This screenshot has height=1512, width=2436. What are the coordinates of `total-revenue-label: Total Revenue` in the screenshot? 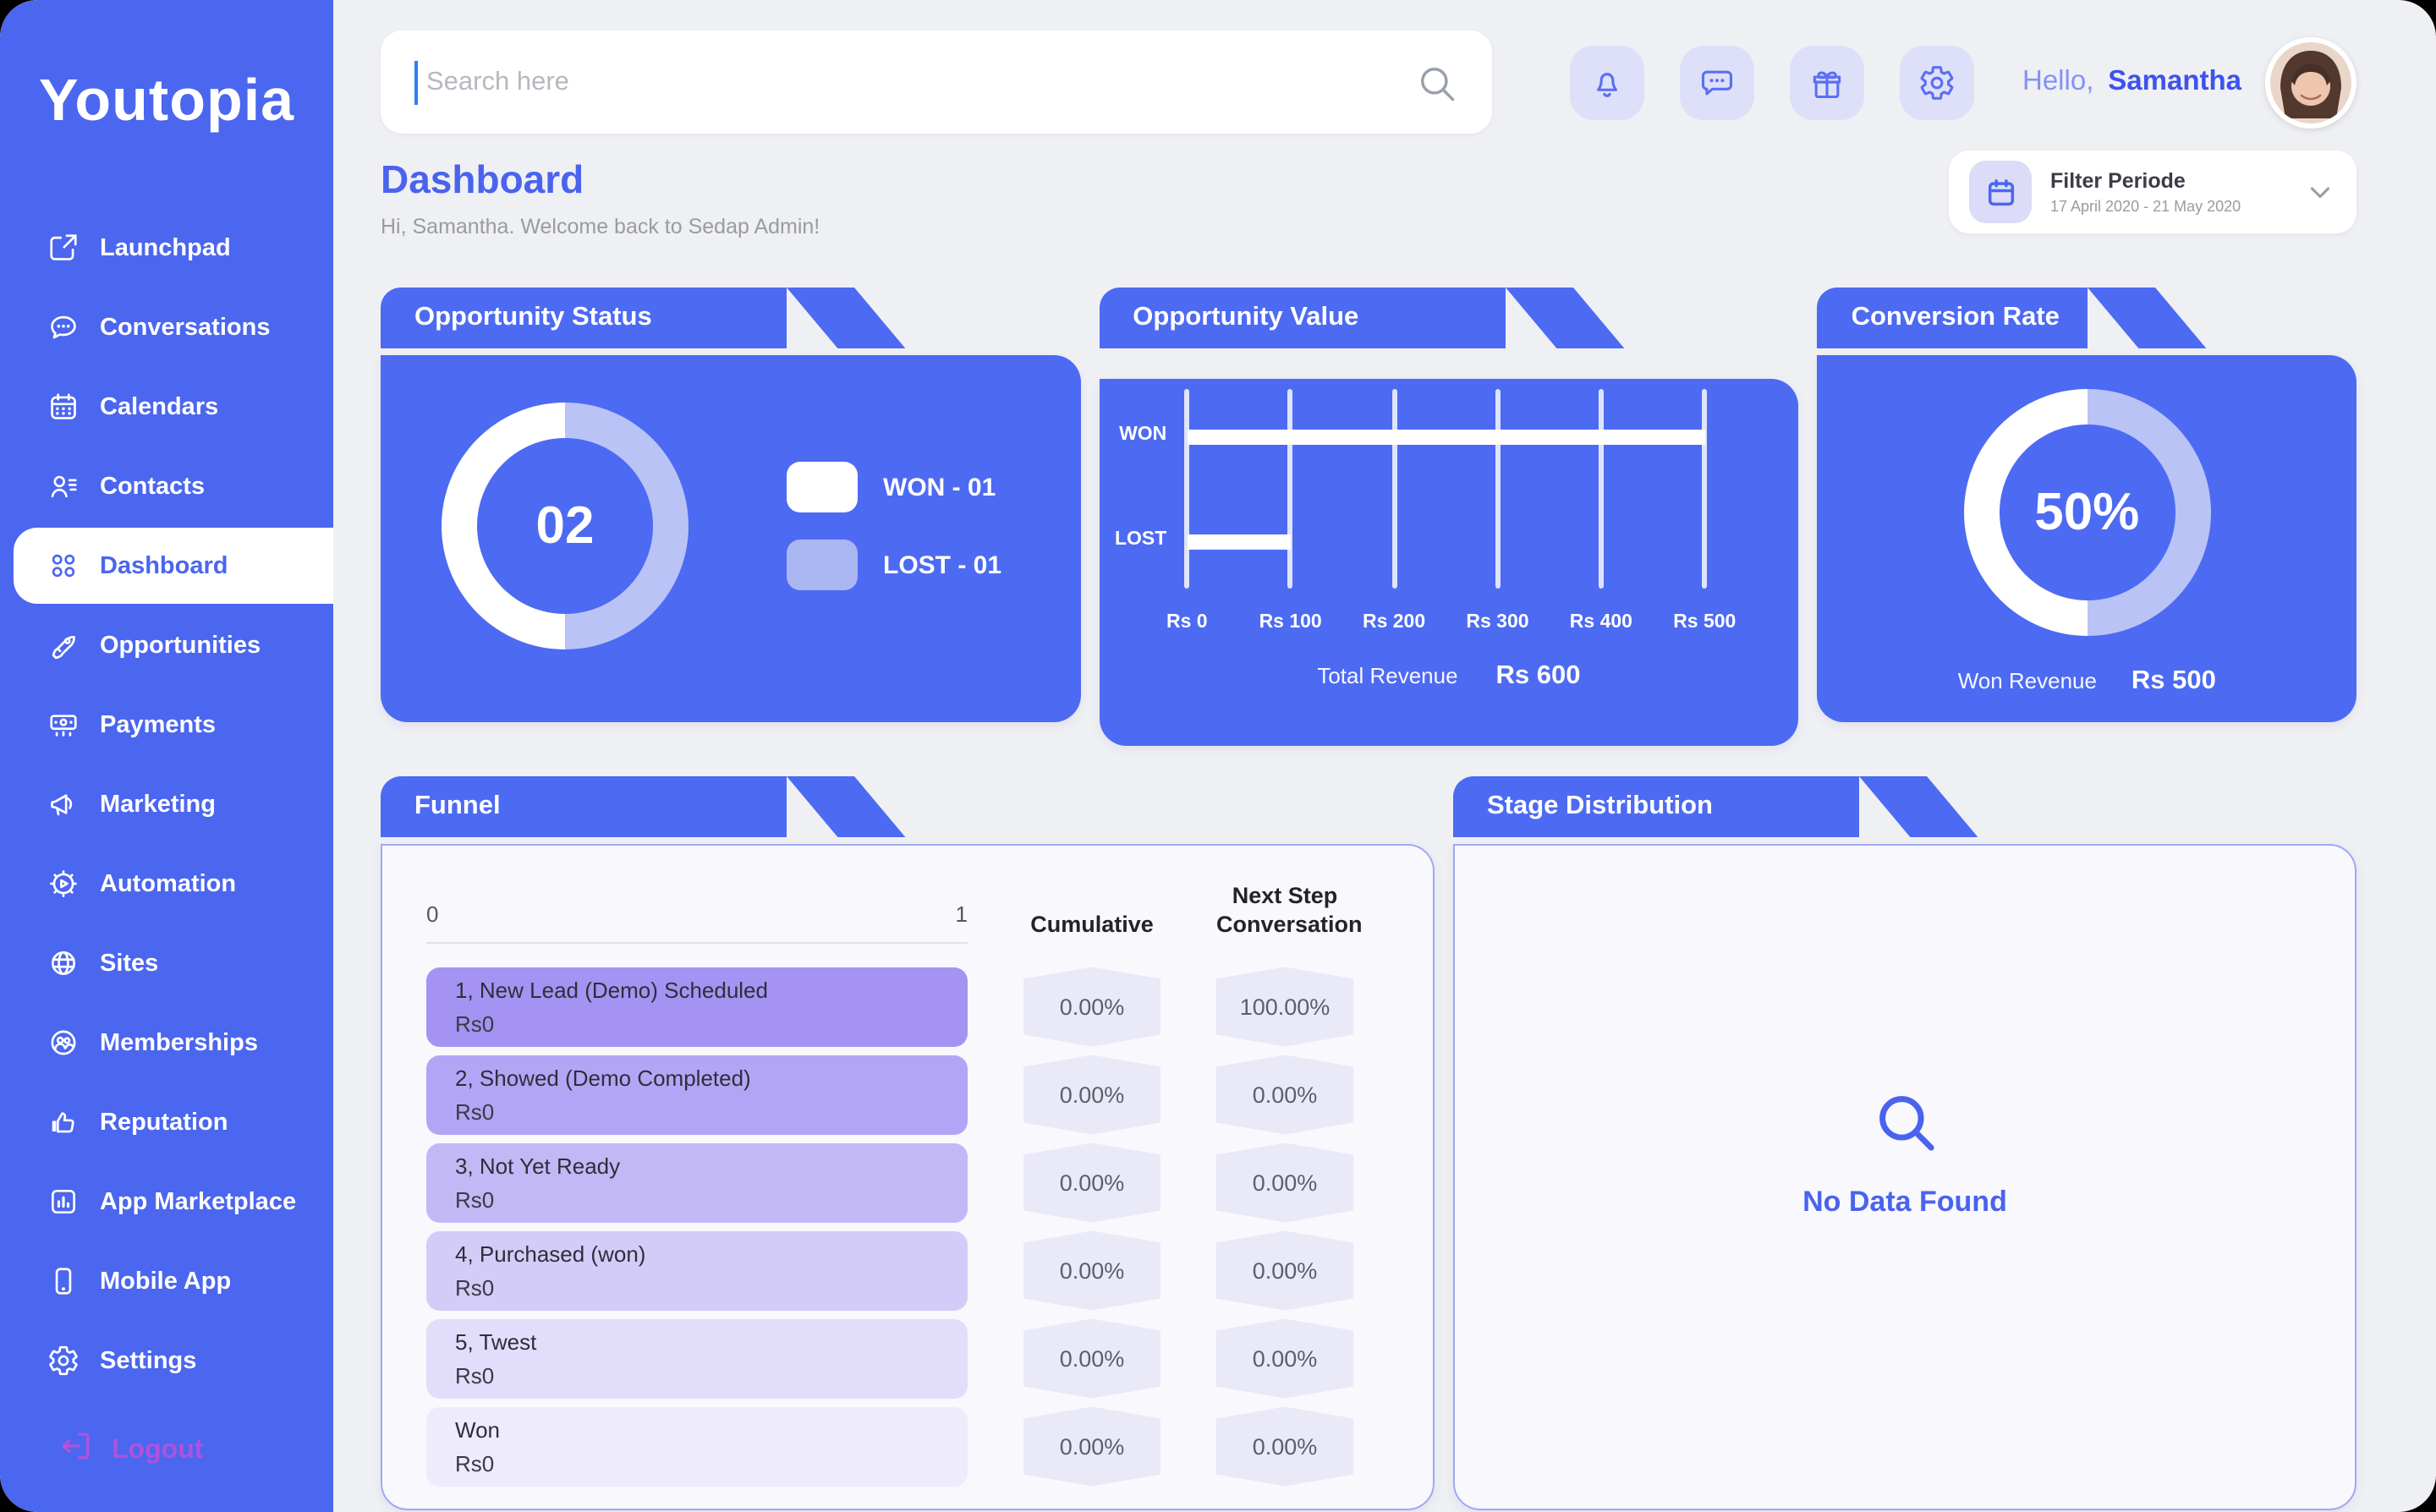 It's located at (1387, 675).